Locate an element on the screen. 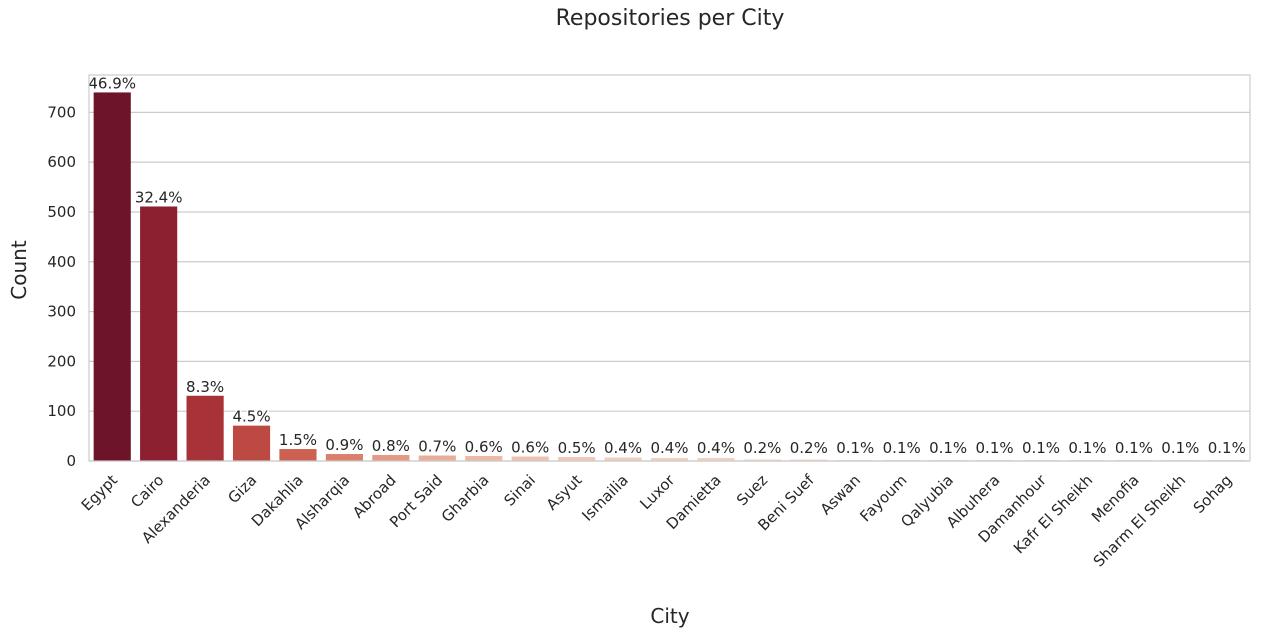  data-label: 0.8% is located at coordinates (391, 446).